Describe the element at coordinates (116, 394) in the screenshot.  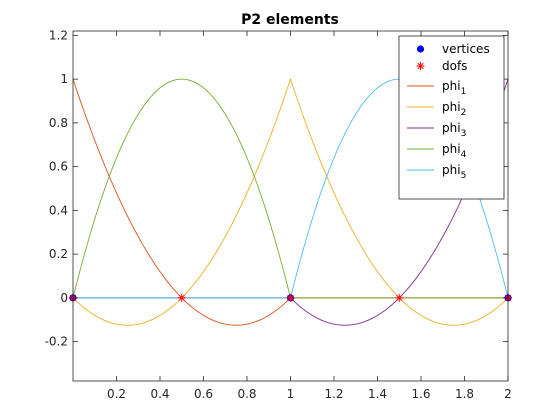
I see `x-tick-label: 0.2` at that location.